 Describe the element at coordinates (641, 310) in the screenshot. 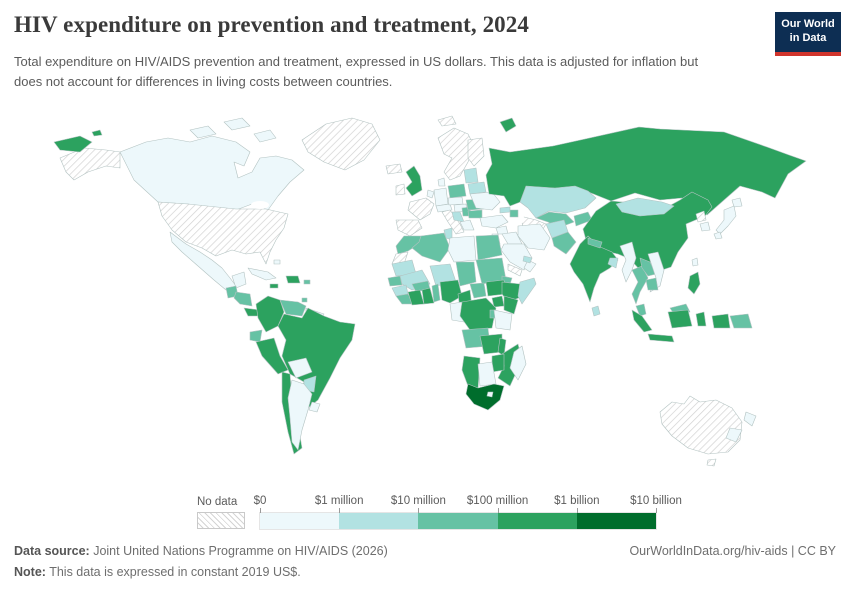

I see `country-malaysia` at that location.